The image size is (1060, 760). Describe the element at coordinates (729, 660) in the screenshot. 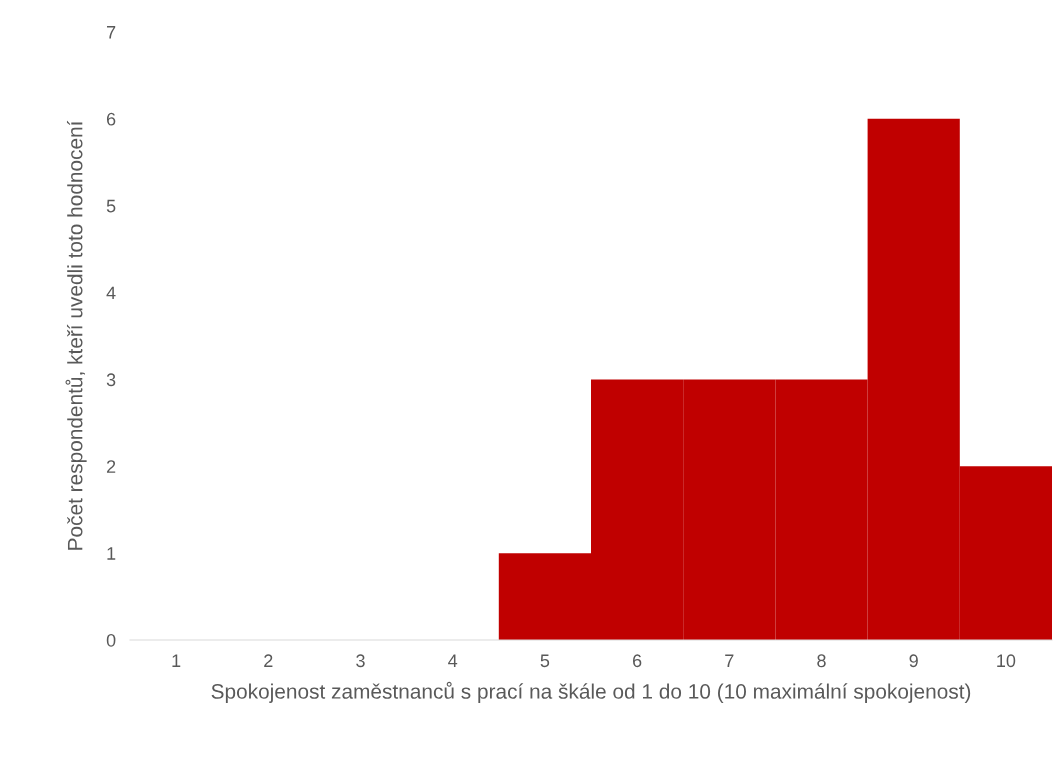

I see `x-tick-label: 7` at that location.